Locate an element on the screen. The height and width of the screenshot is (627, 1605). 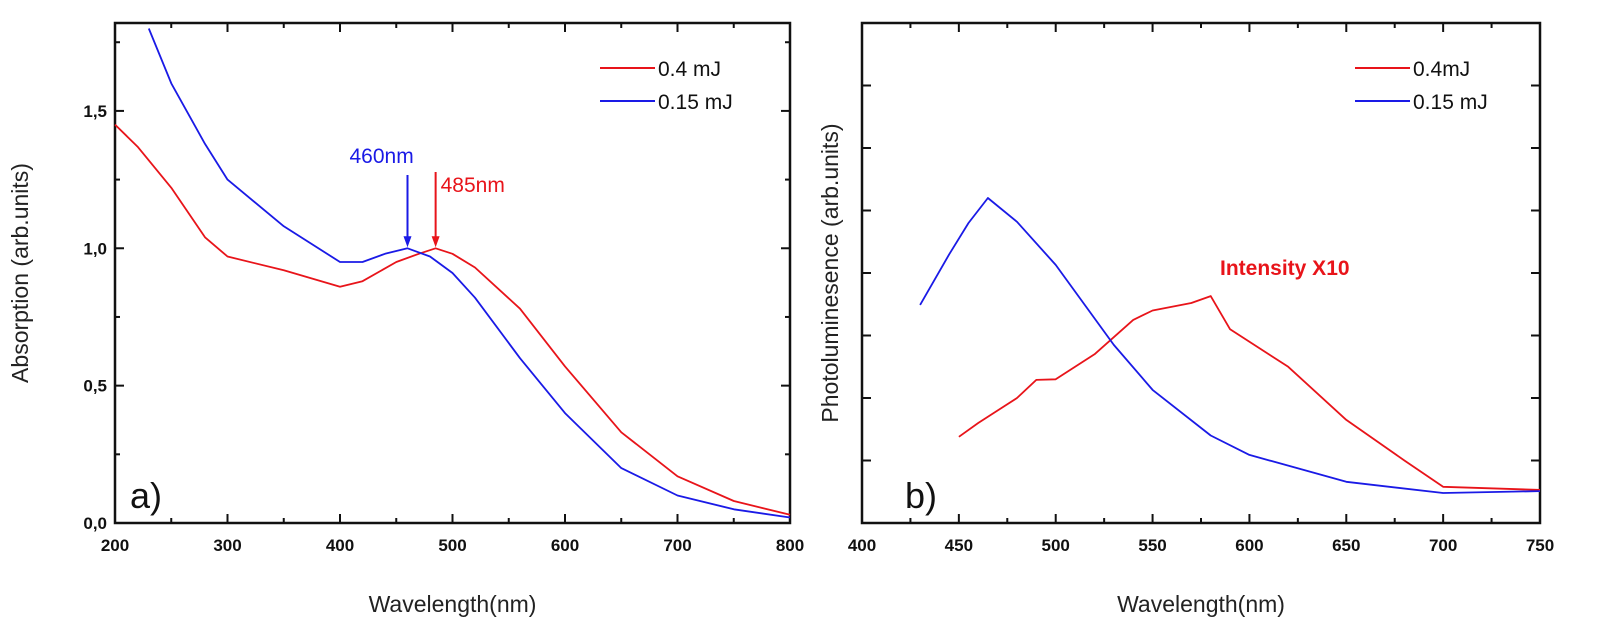
y-tick-label: 0,5 is located at coordinates (95, 386).